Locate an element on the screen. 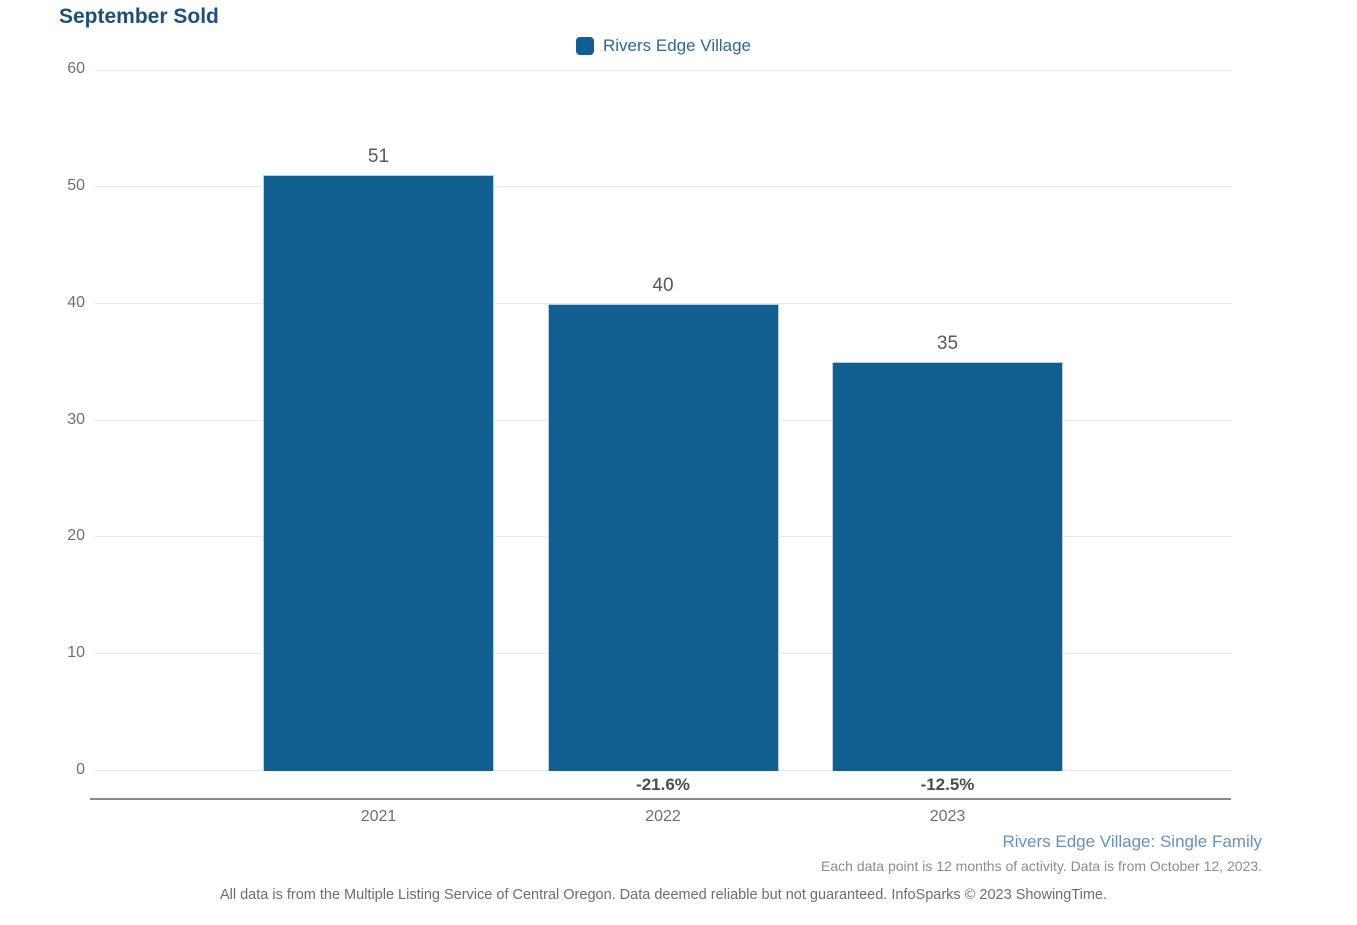 This screenshot has height=925, width=1357. series-note: Rivers Edge Village: Single Family is located at coordinates (1132, 841).